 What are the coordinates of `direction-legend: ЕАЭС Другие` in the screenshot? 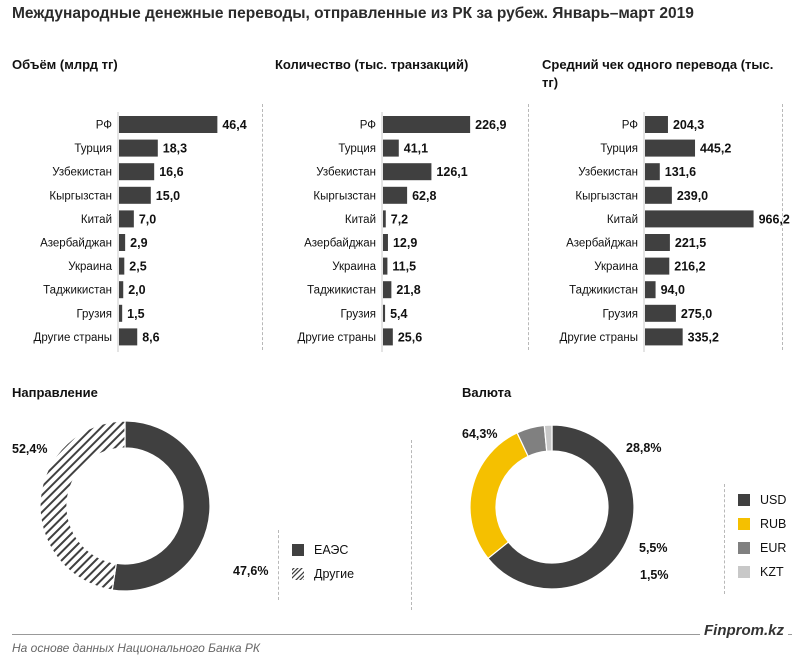 It's located at (323, 562).